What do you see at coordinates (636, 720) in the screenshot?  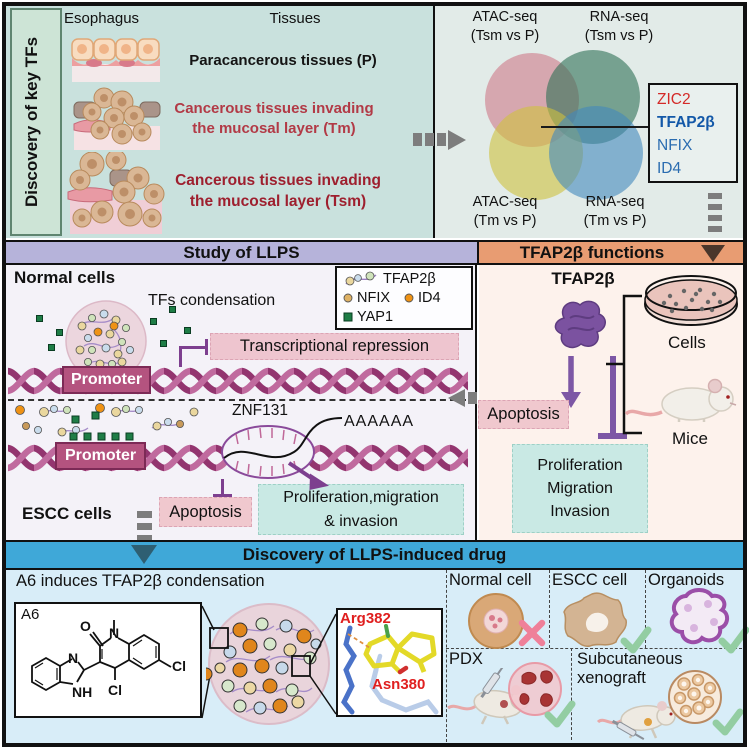 I see `xenograft-mouse-illustration` at bounding box center [636, 720].